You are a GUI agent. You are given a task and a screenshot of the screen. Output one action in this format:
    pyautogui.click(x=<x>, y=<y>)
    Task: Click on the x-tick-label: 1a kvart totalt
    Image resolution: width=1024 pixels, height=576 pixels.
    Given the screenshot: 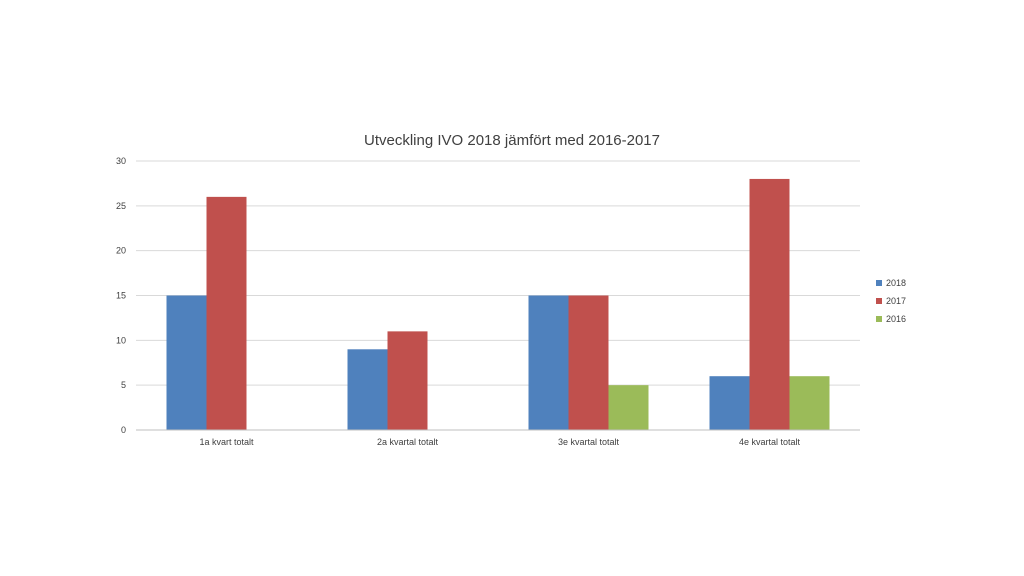 What is the action you would take?
    pyautogui.click(x=226, y=442)
    